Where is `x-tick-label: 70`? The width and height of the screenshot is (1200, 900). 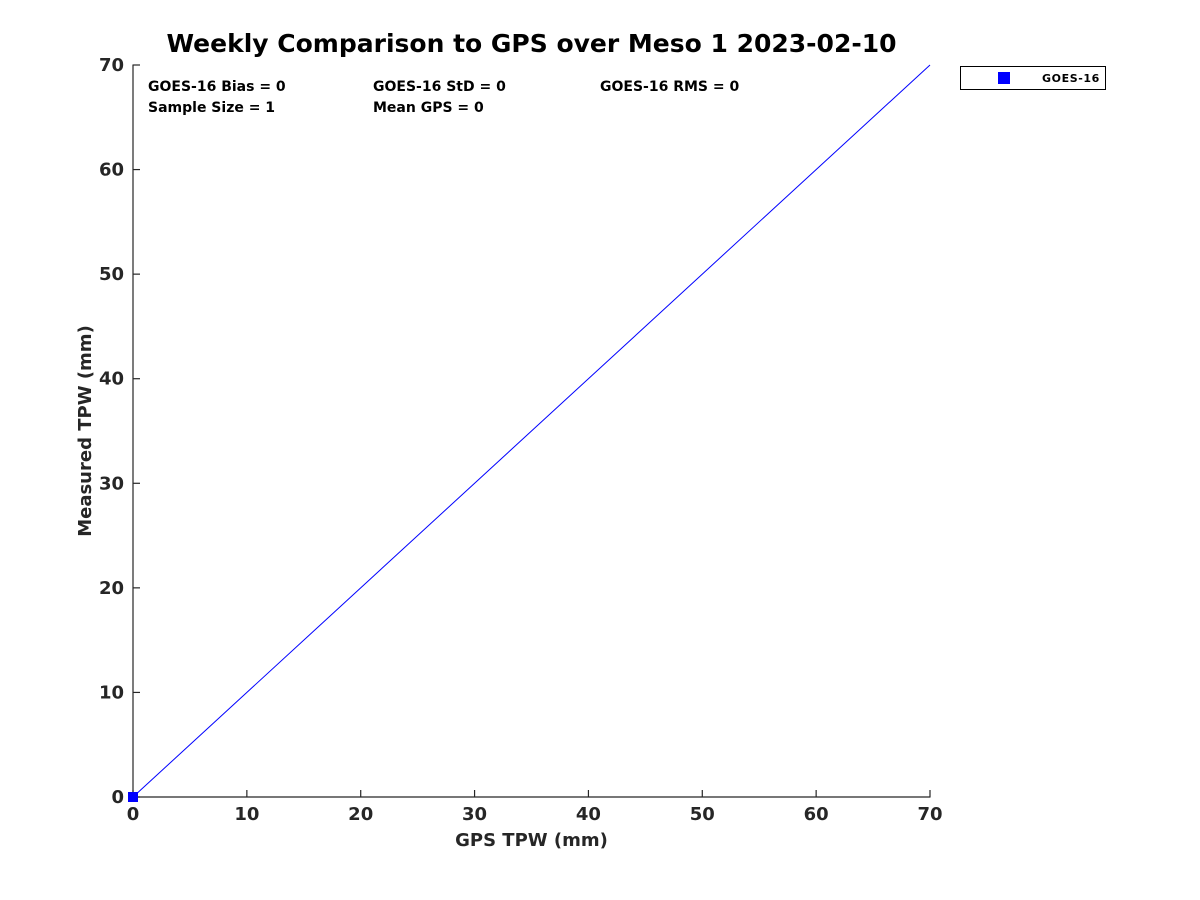 x-tick-label: 70 is located at coordinates (929, 814).